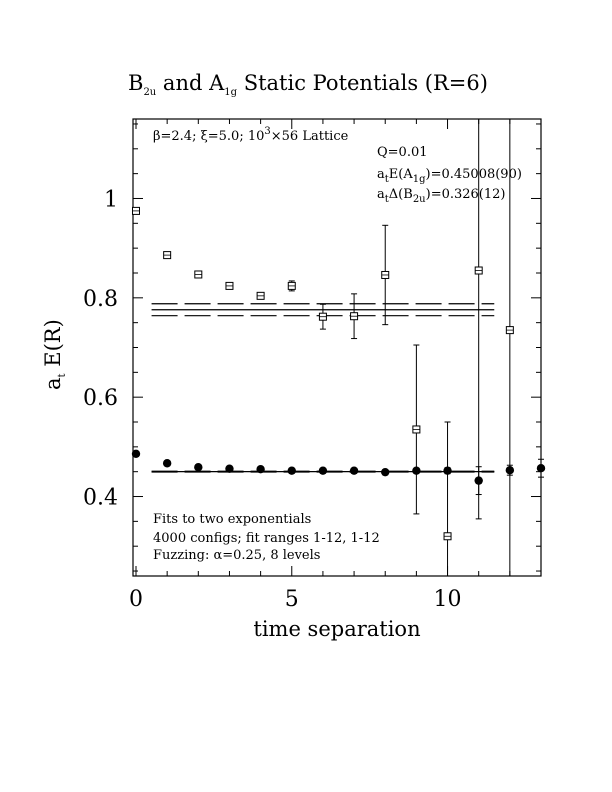 Image resolution: width=612 pixels, height=792 pixels. Describe the element at coordinates (441, 196) in the screenshot. I see `b2u-fit-annotation: atΔ(B2u)=0.326(12)` at that location.